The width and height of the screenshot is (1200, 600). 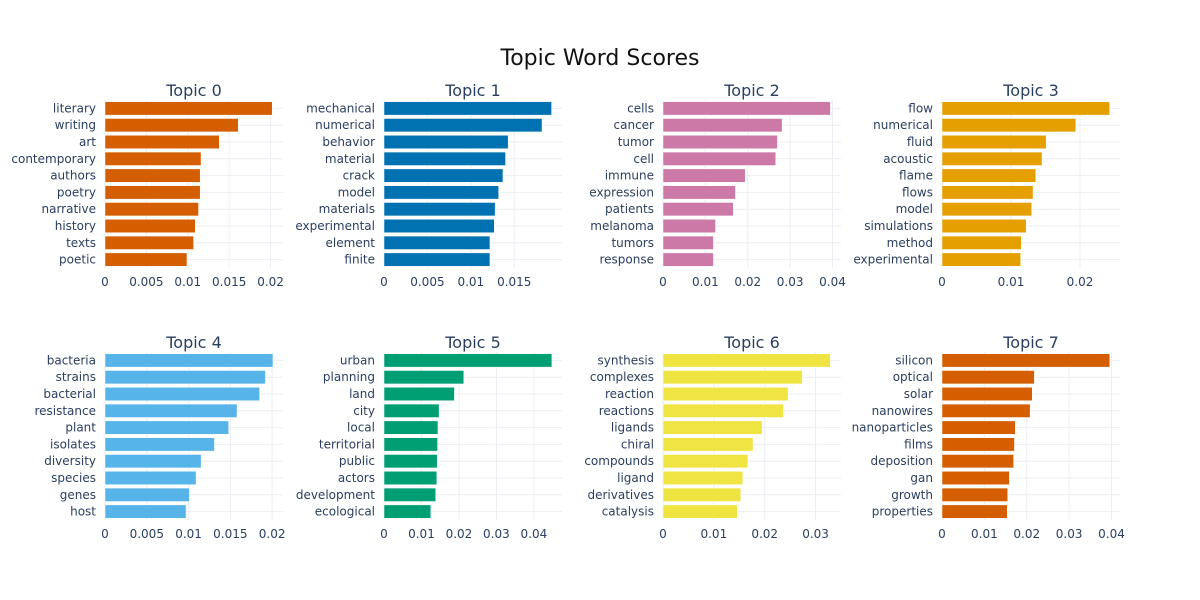 What do you see at coordinates (619, 461) in the screenshot?
I see `category-label: compounds` at bounding box center [619, 461].